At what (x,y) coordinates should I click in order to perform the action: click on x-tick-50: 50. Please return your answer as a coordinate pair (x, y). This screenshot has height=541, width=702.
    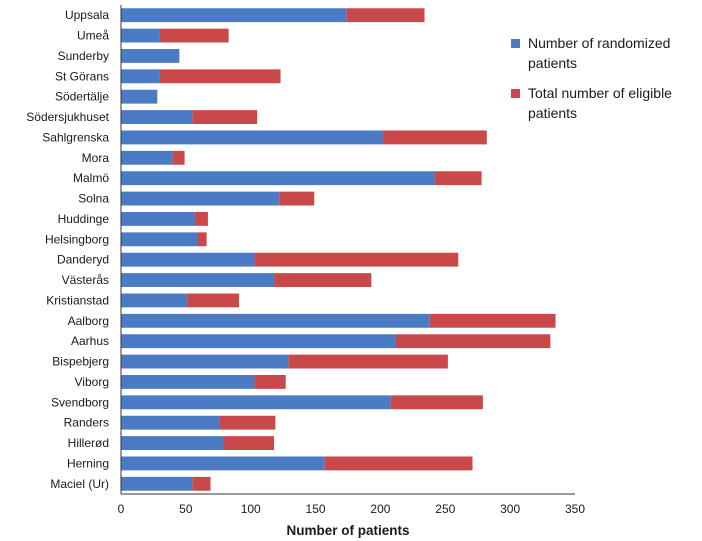
    Looking at the image, I should click on (186, 509).